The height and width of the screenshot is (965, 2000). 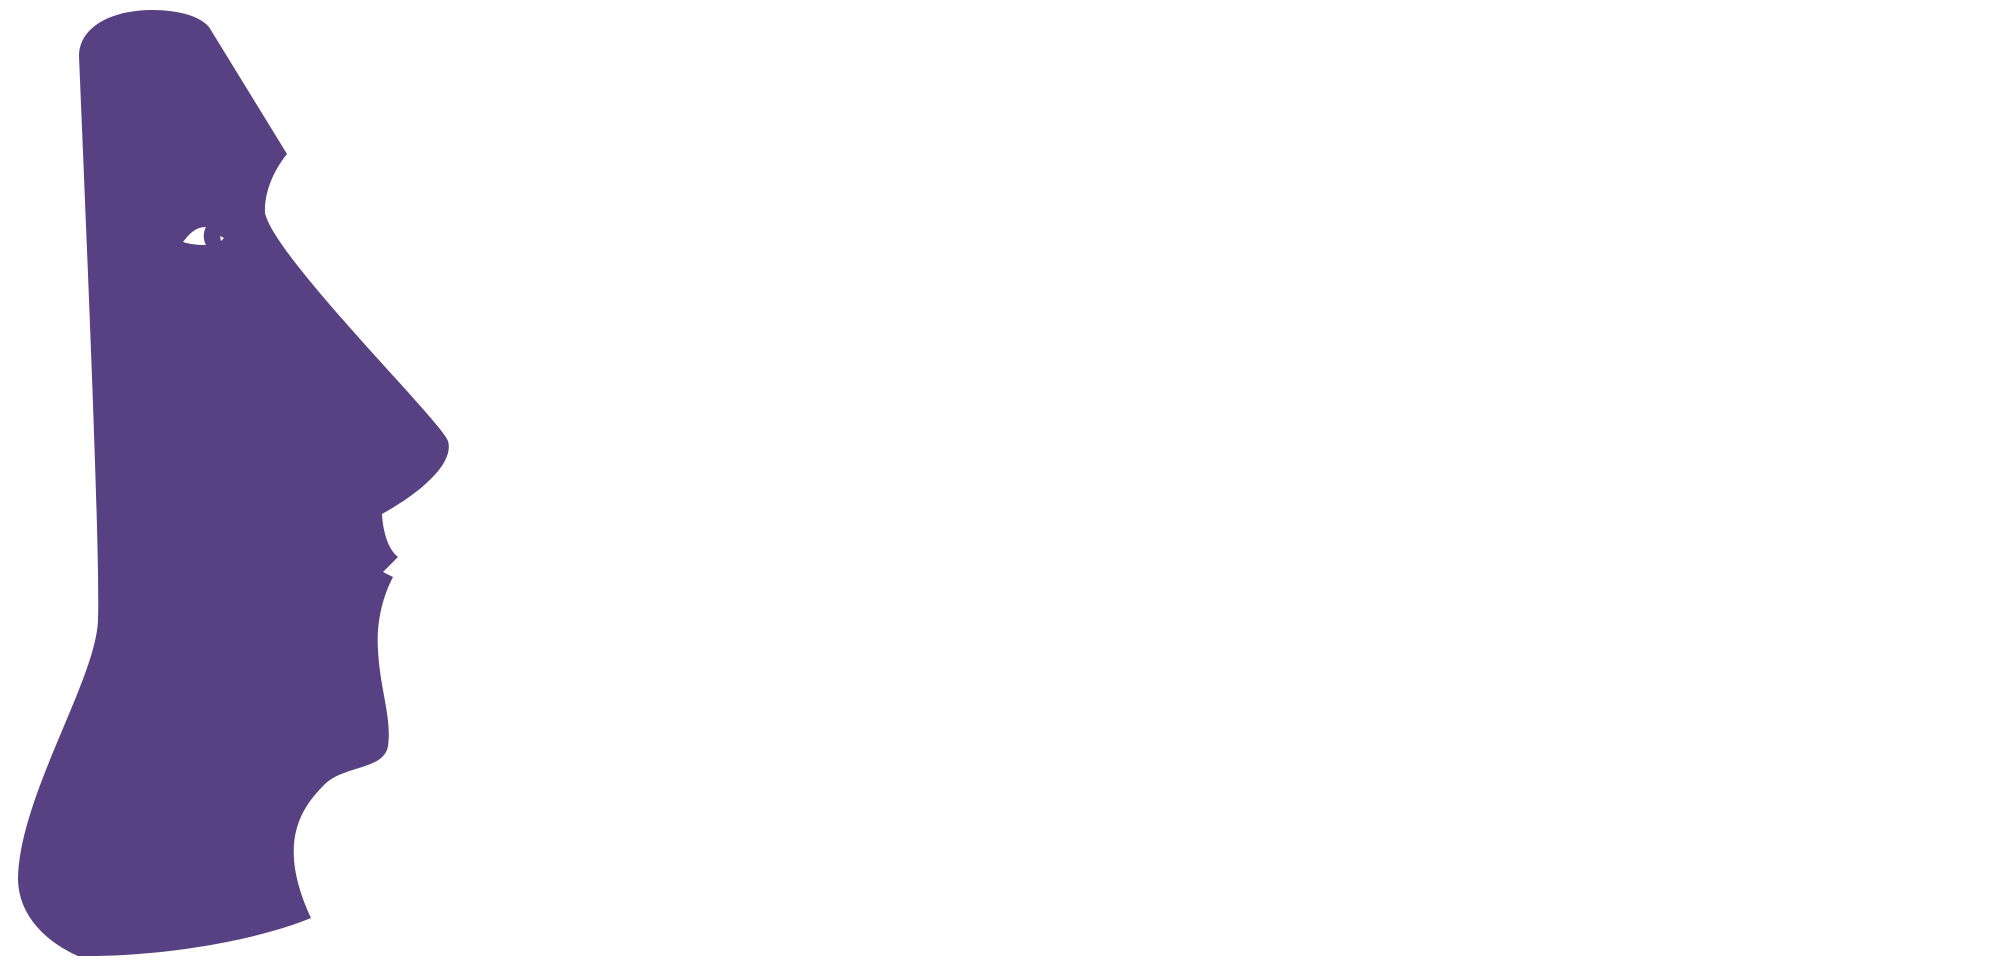 What do you see at coordinates (194, 236) in the screenshot?
I see `eye-icon` at bounding box center [194, 236].